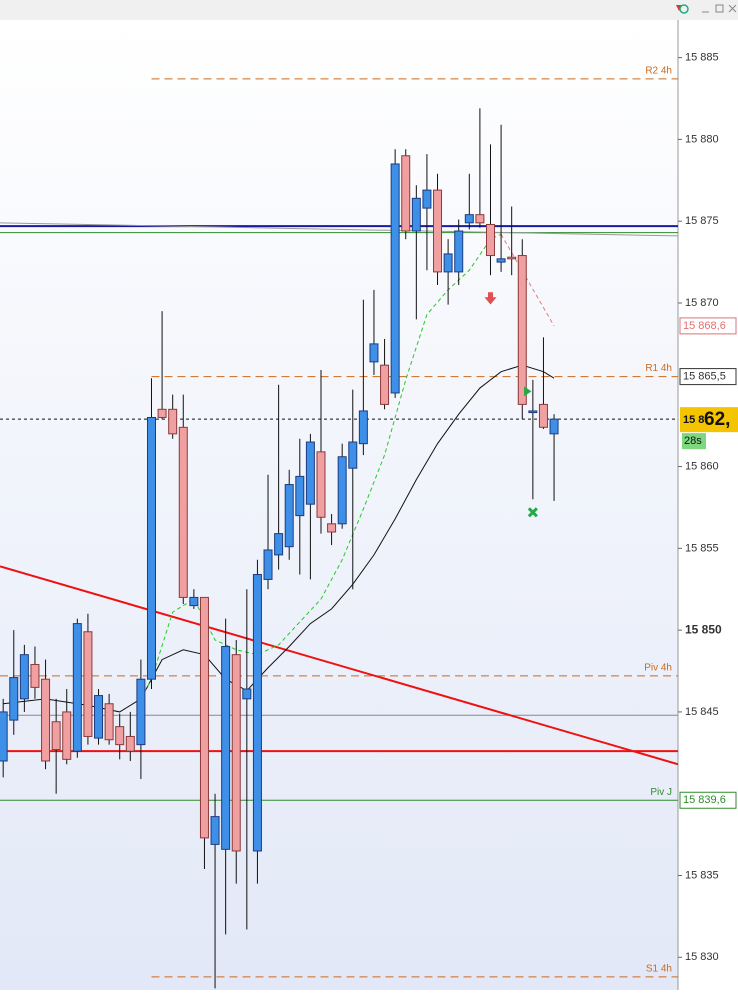  Describe the element at coordinates (702, 221) in the screenshot. I see `y-tick-label: 15 875` at that location.